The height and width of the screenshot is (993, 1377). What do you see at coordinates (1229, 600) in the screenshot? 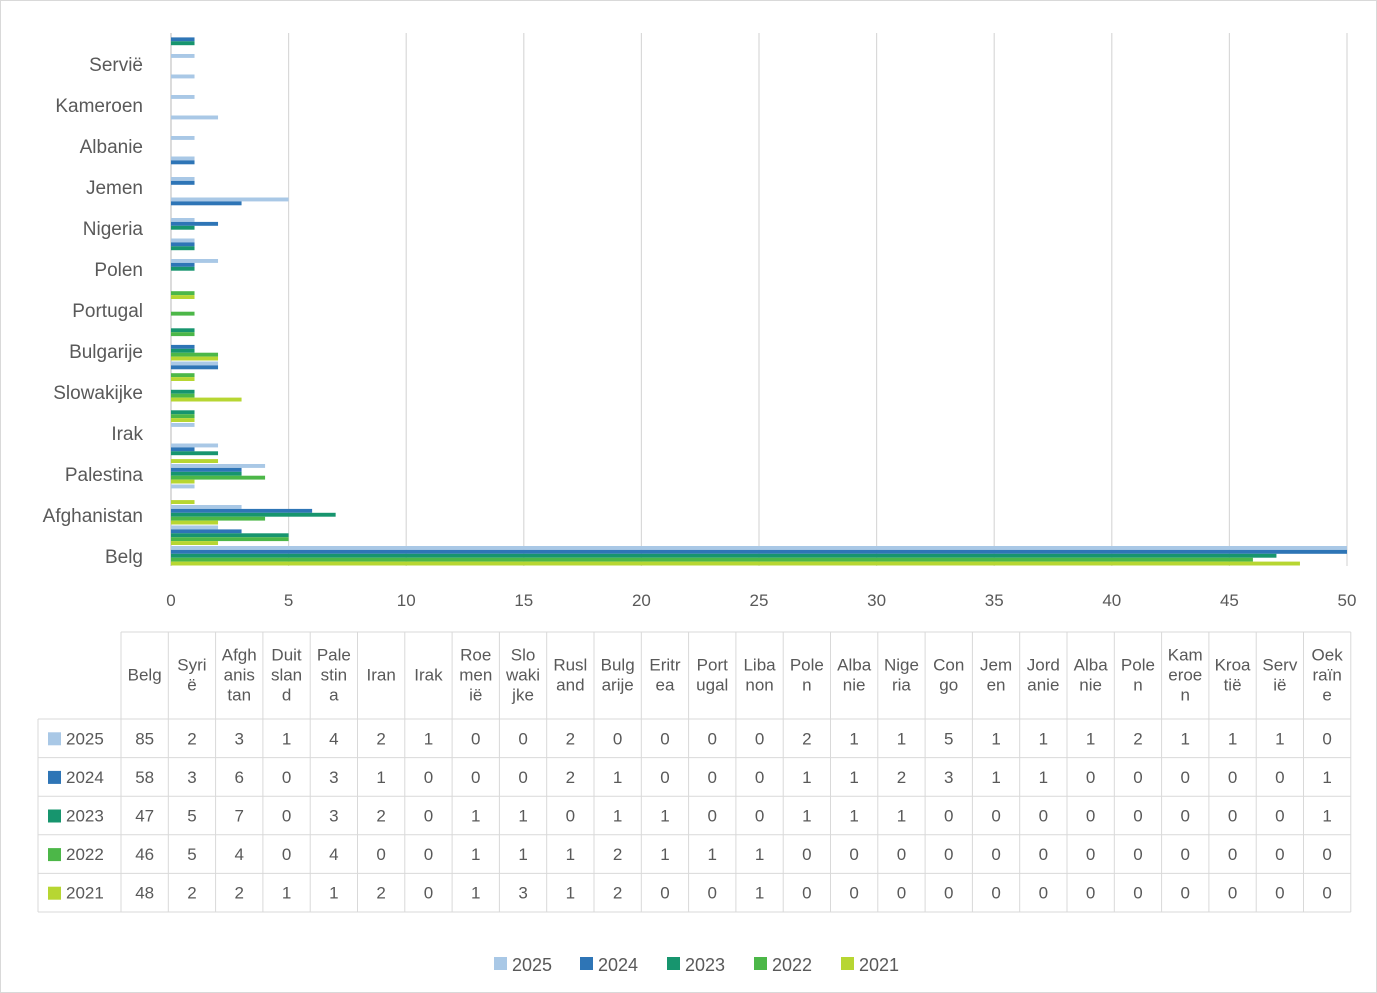
I see `x-tick-label: 45` at bounding box center [1229, 600].